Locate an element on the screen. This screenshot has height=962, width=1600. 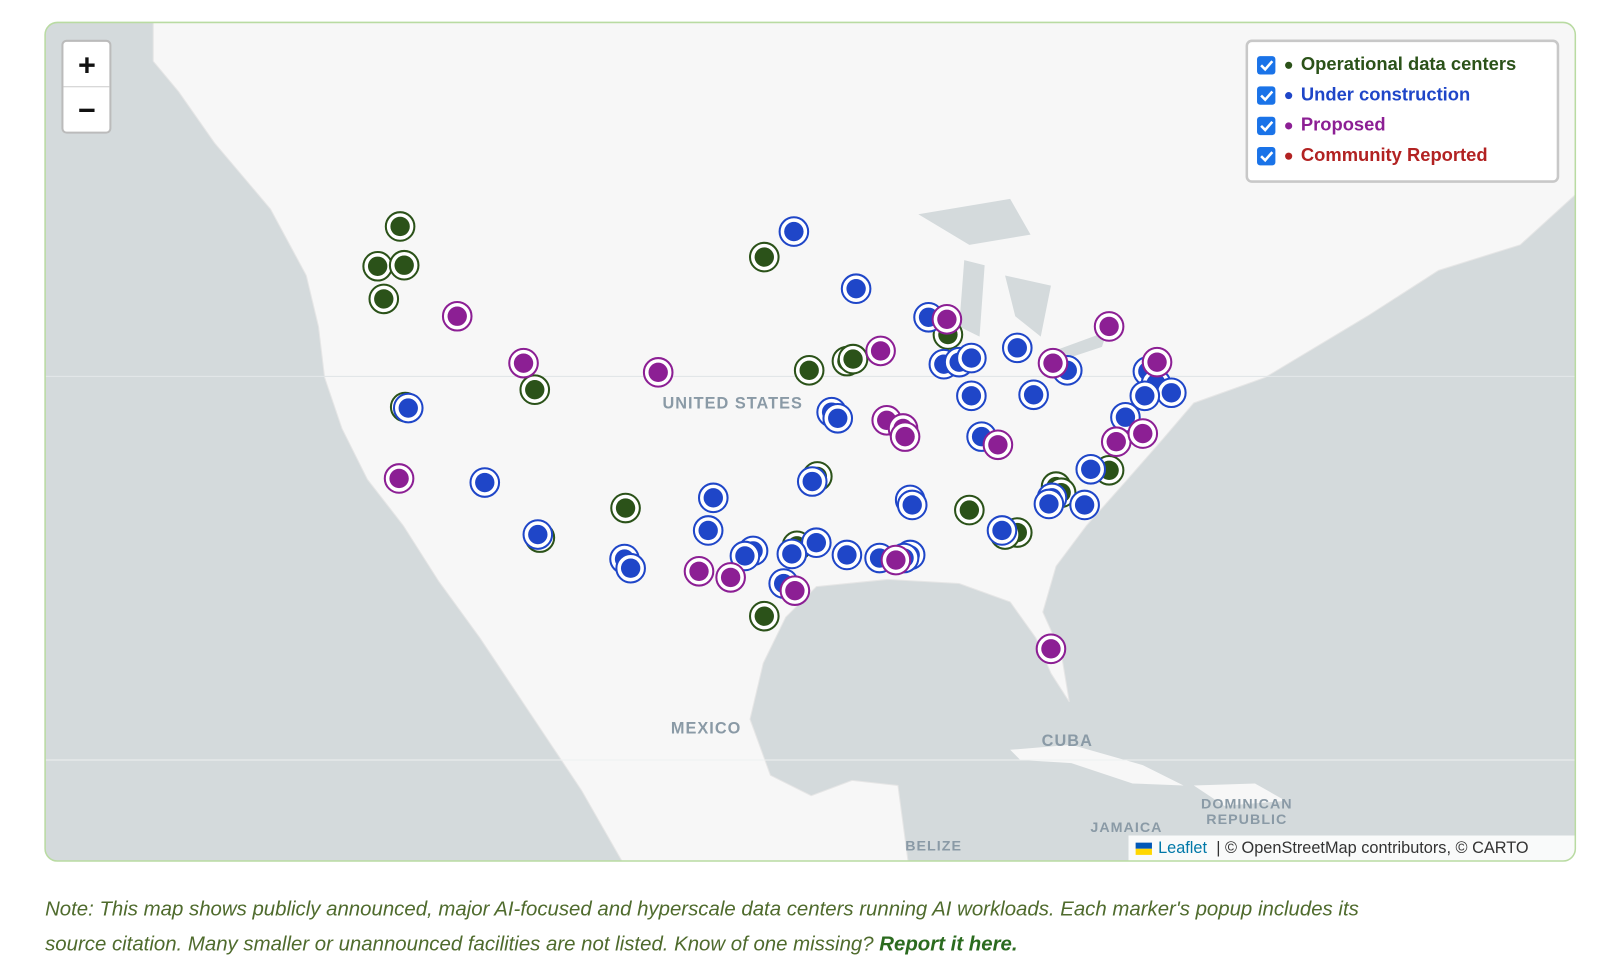
report-link: Report it here. is located at coordinates (948, 945).